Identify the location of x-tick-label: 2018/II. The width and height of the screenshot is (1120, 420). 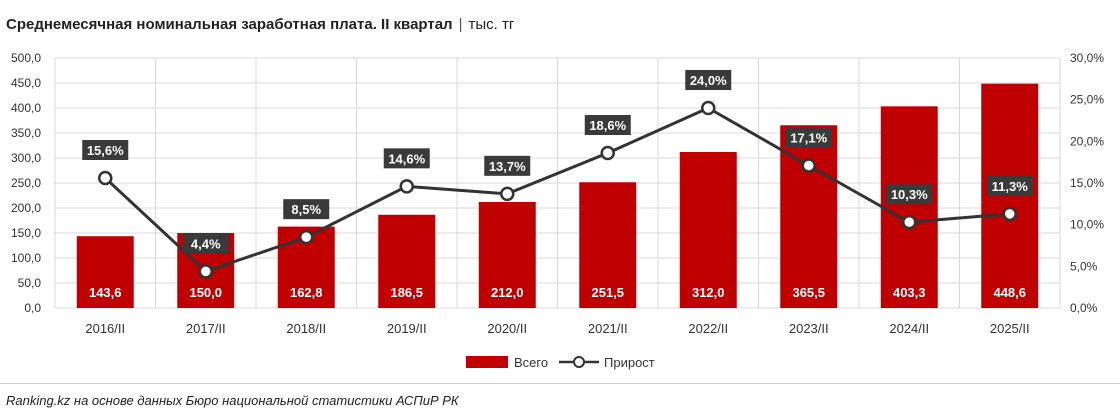
(306, 328).